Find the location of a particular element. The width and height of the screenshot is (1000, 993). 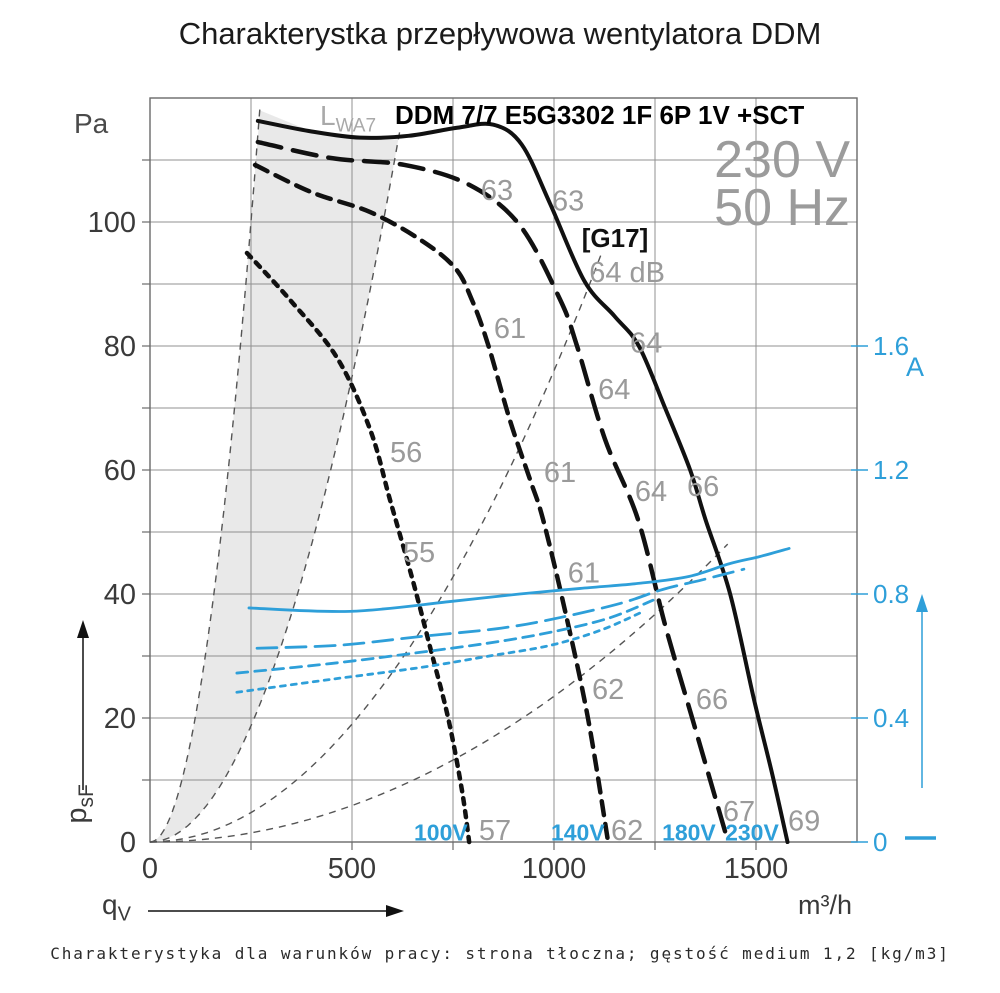

voltage-label: 100V is located at coordinates (441, 832).